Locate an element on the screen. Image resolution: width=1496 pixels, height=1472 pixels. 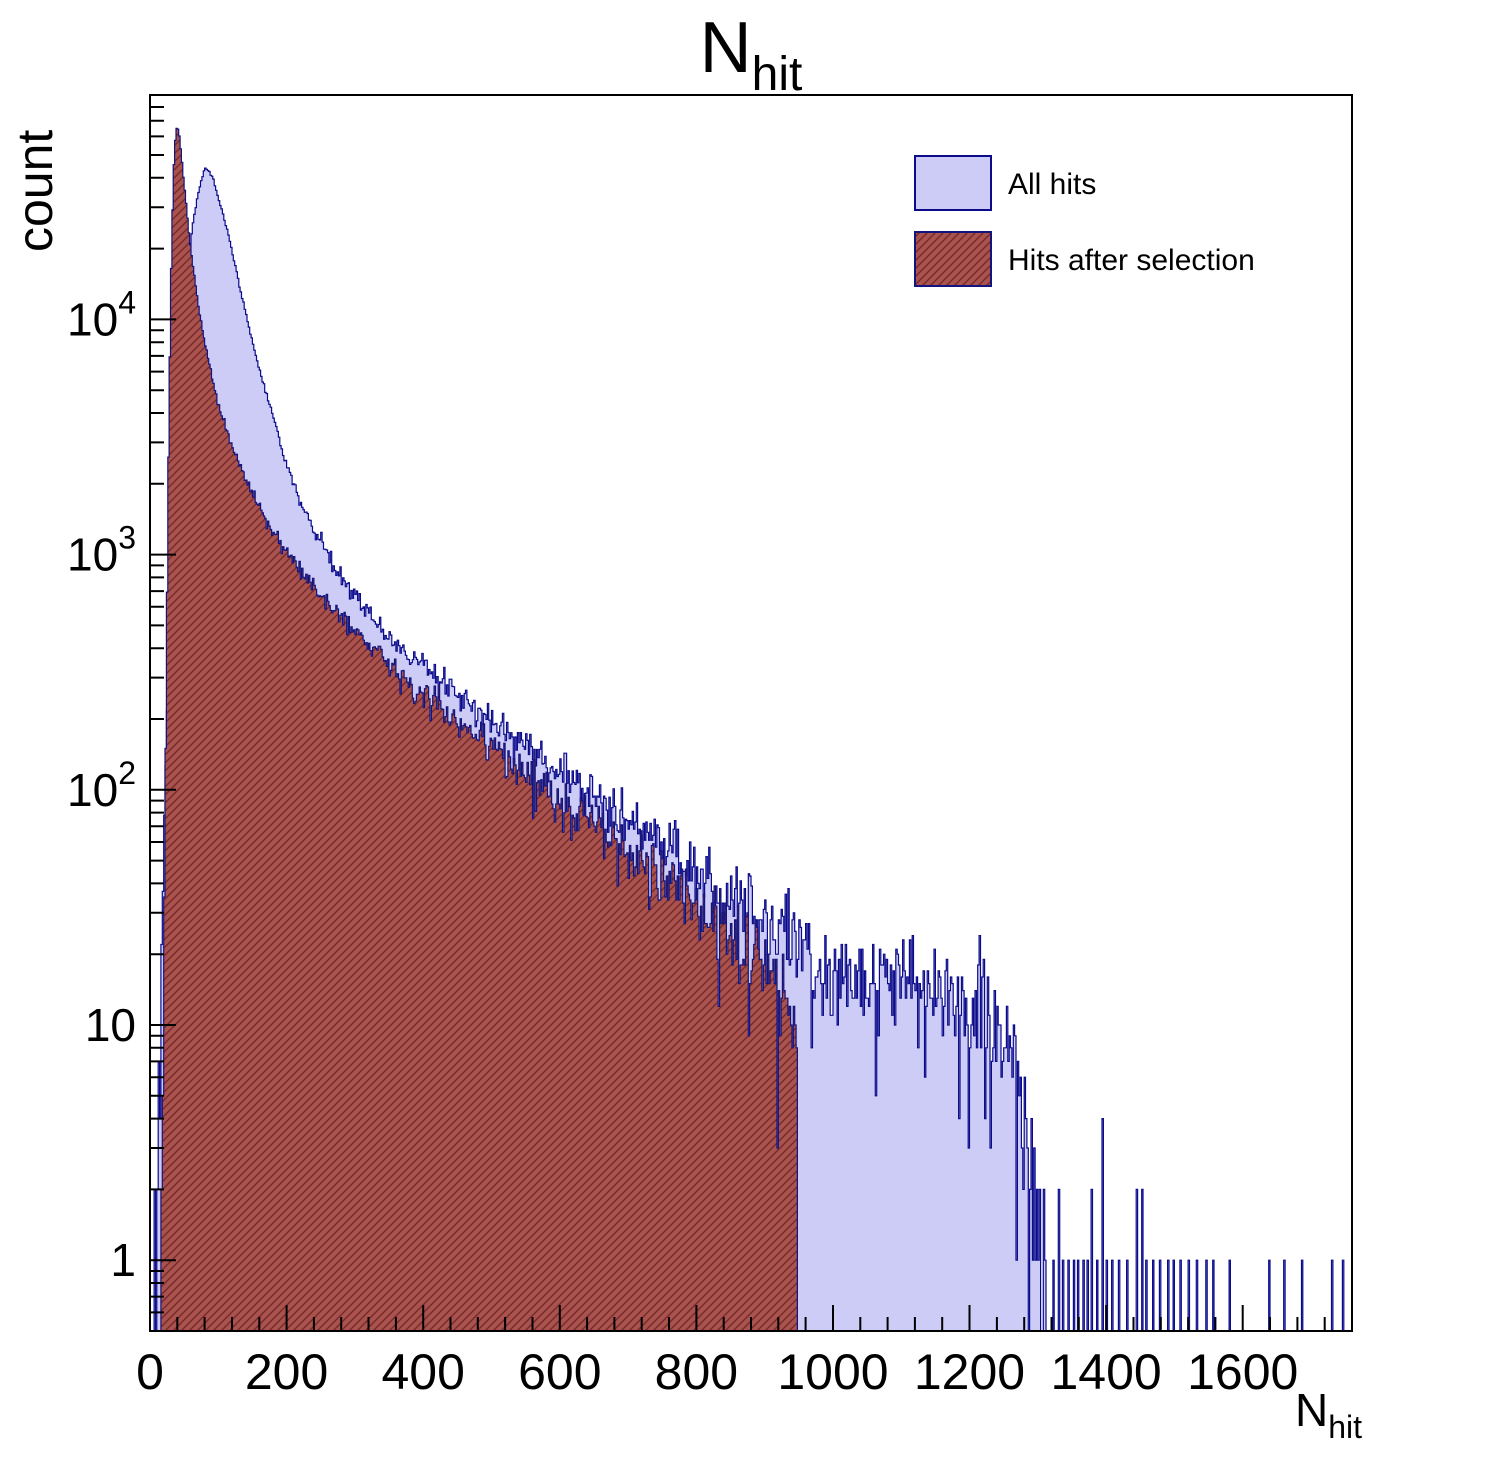
x-axis-title: Nhit is located at coordinates (1328, 1414).